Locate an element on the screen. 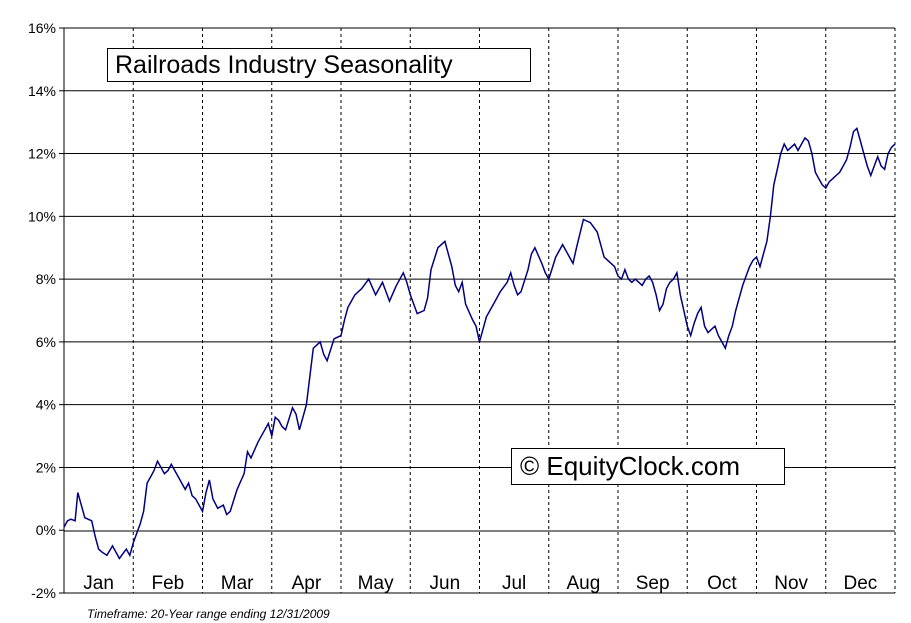 Image resolution: width=911 pixels, height=623 pixels. x-tick-label: Mar is located at coordinates (237, 583).